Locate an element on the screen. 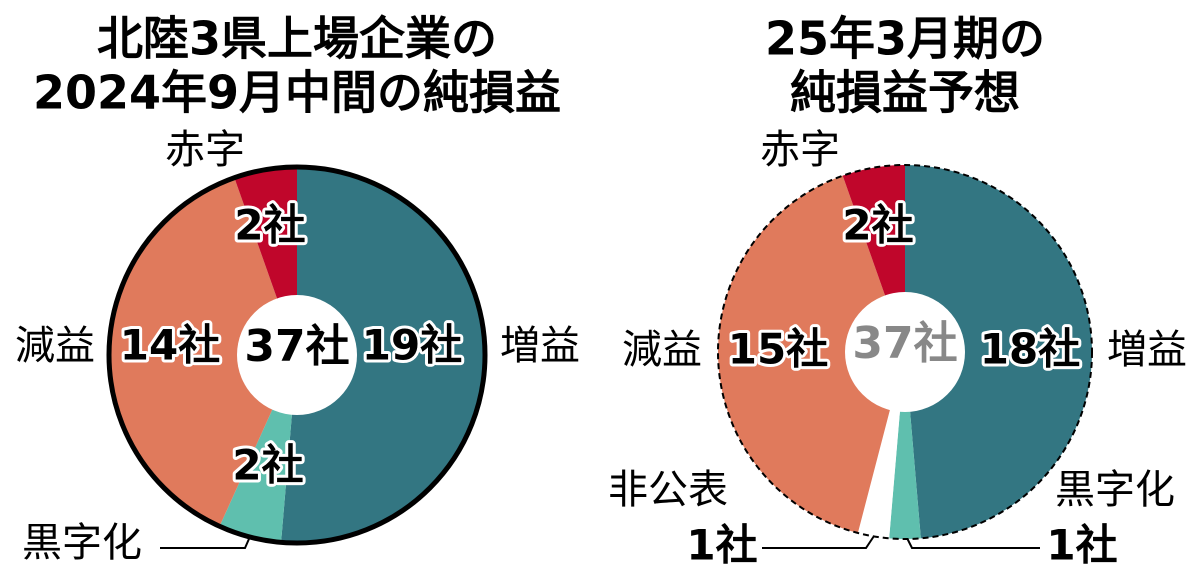  category-label: 非公表 is located at coordinates (668, 490).